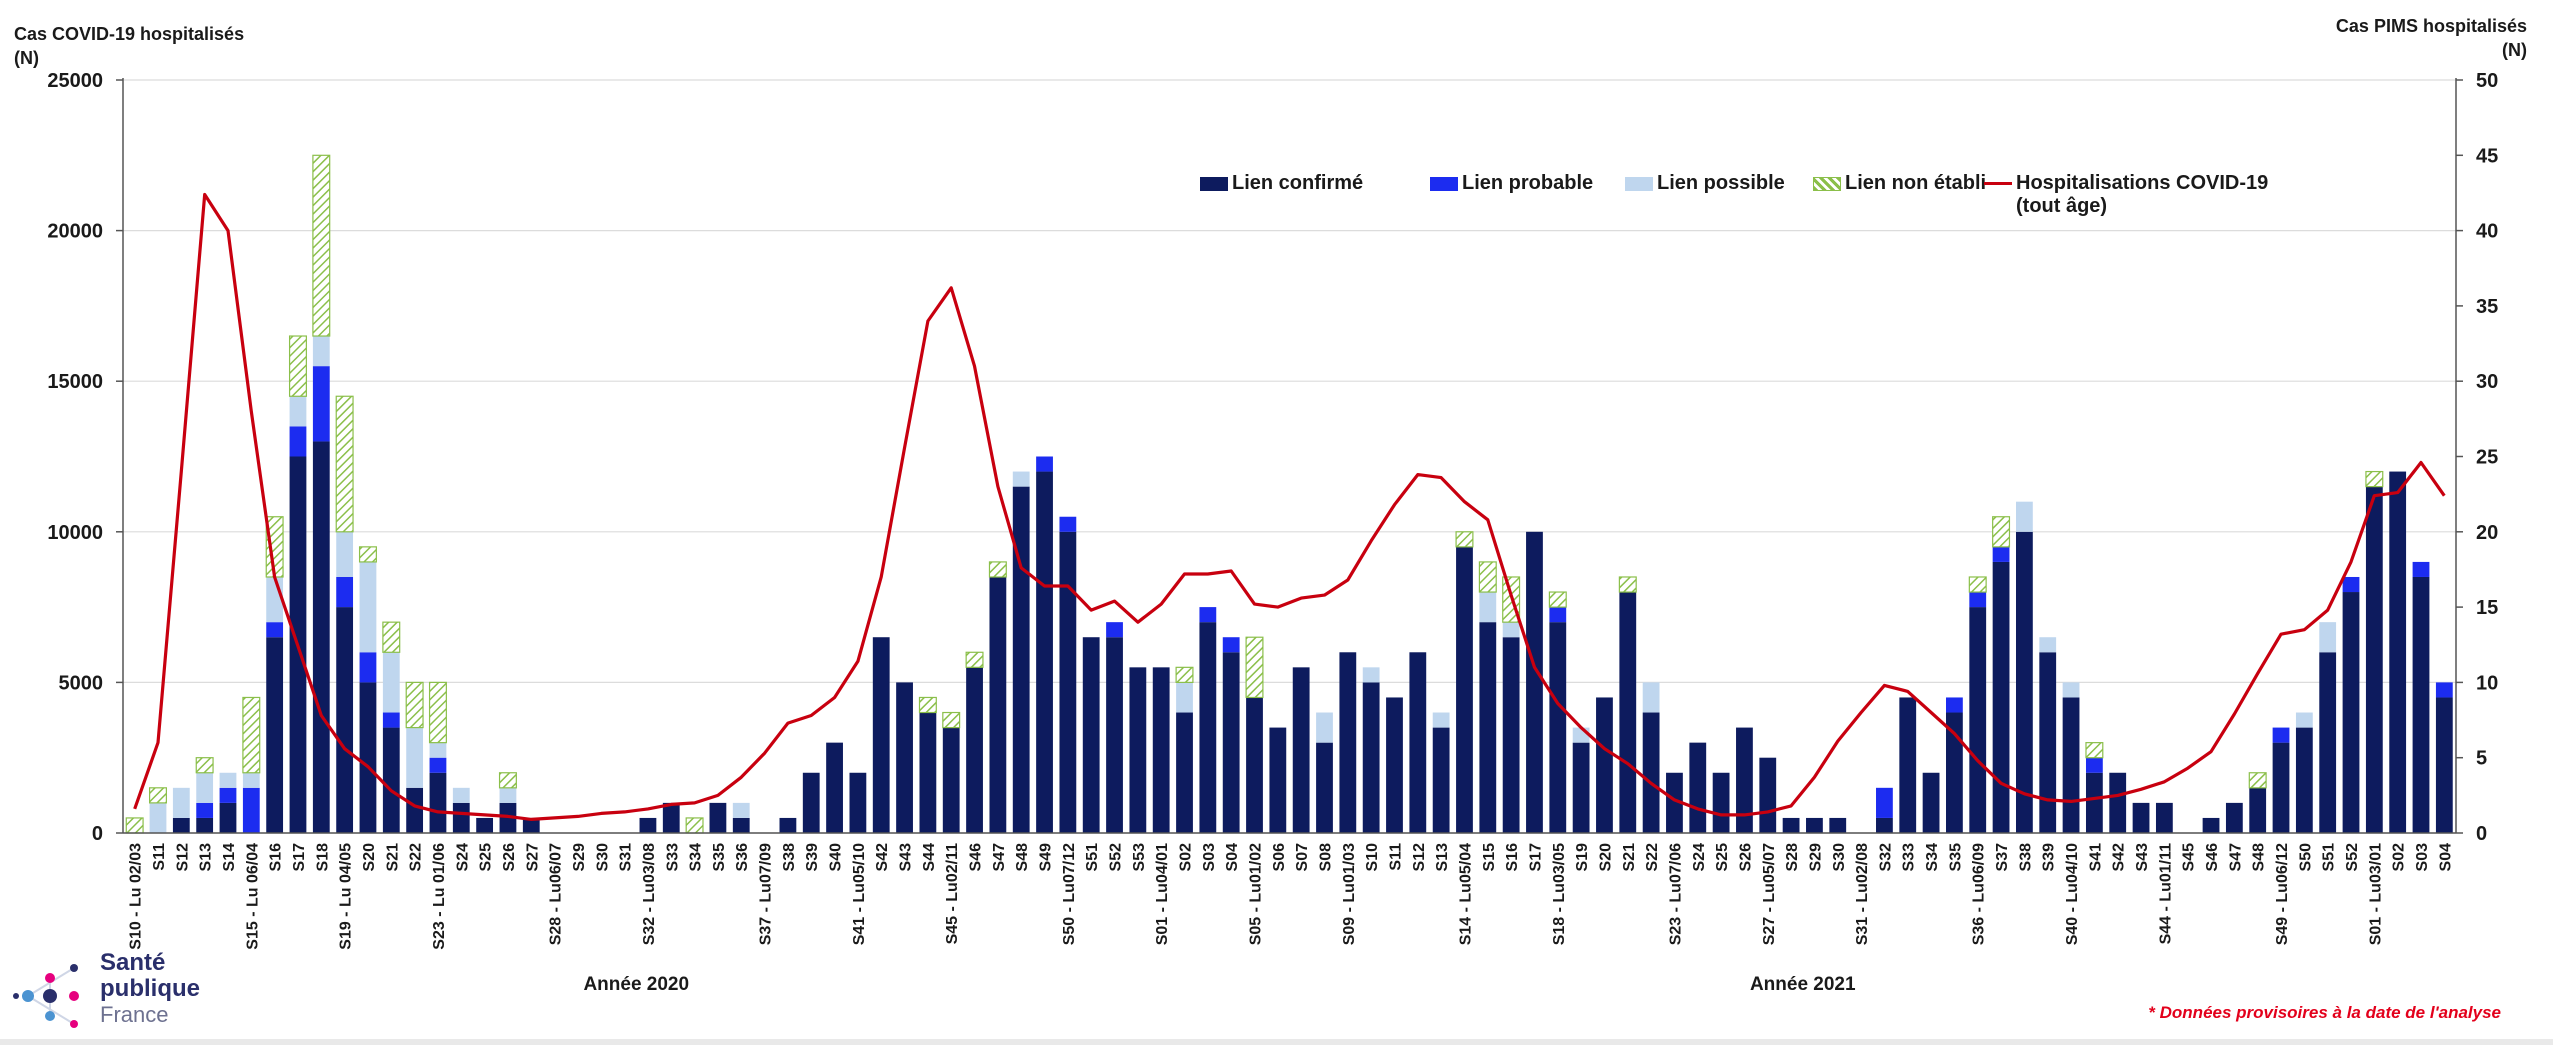 The width and height of the screenshot is (2553, 1045). What do you see at coordinates (1279, 857) in the screenshot?
I see `x-tick-label: S06` at bounding box center [1279, 857].